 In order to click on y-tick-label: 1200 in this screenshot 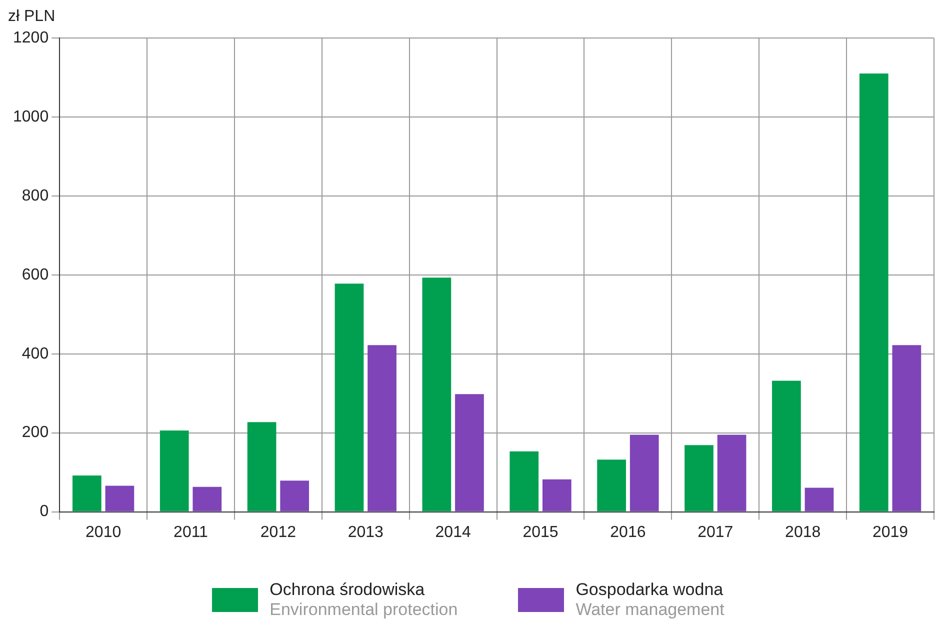, I will do `click(31, 37)`.